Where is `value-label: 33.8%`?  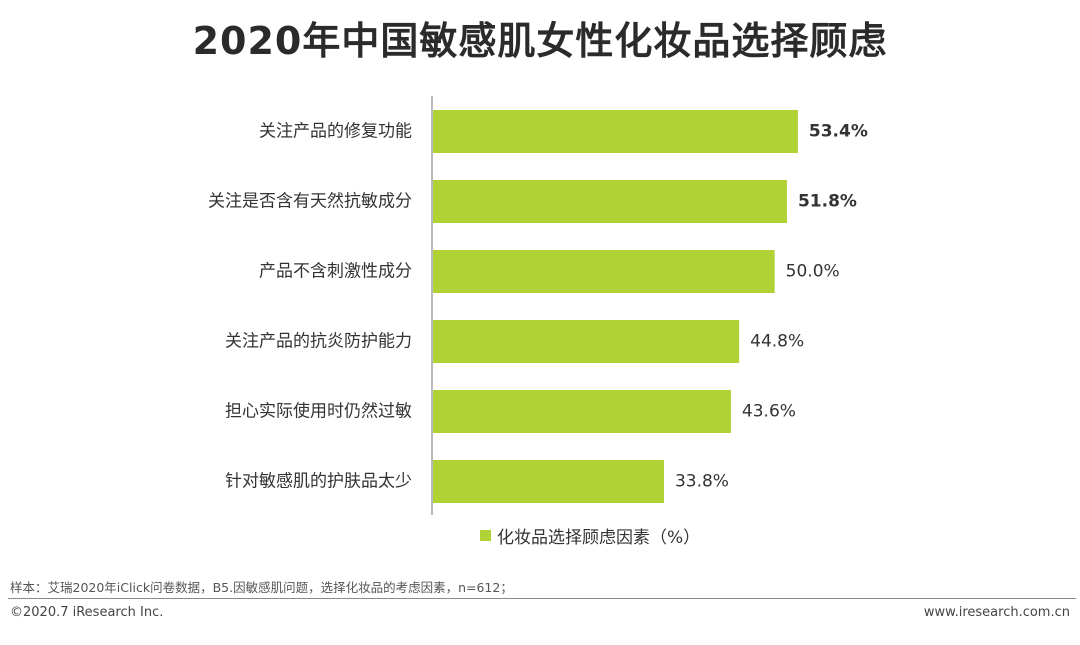
value-label: 33.8% is located at coordinates (702, 482).